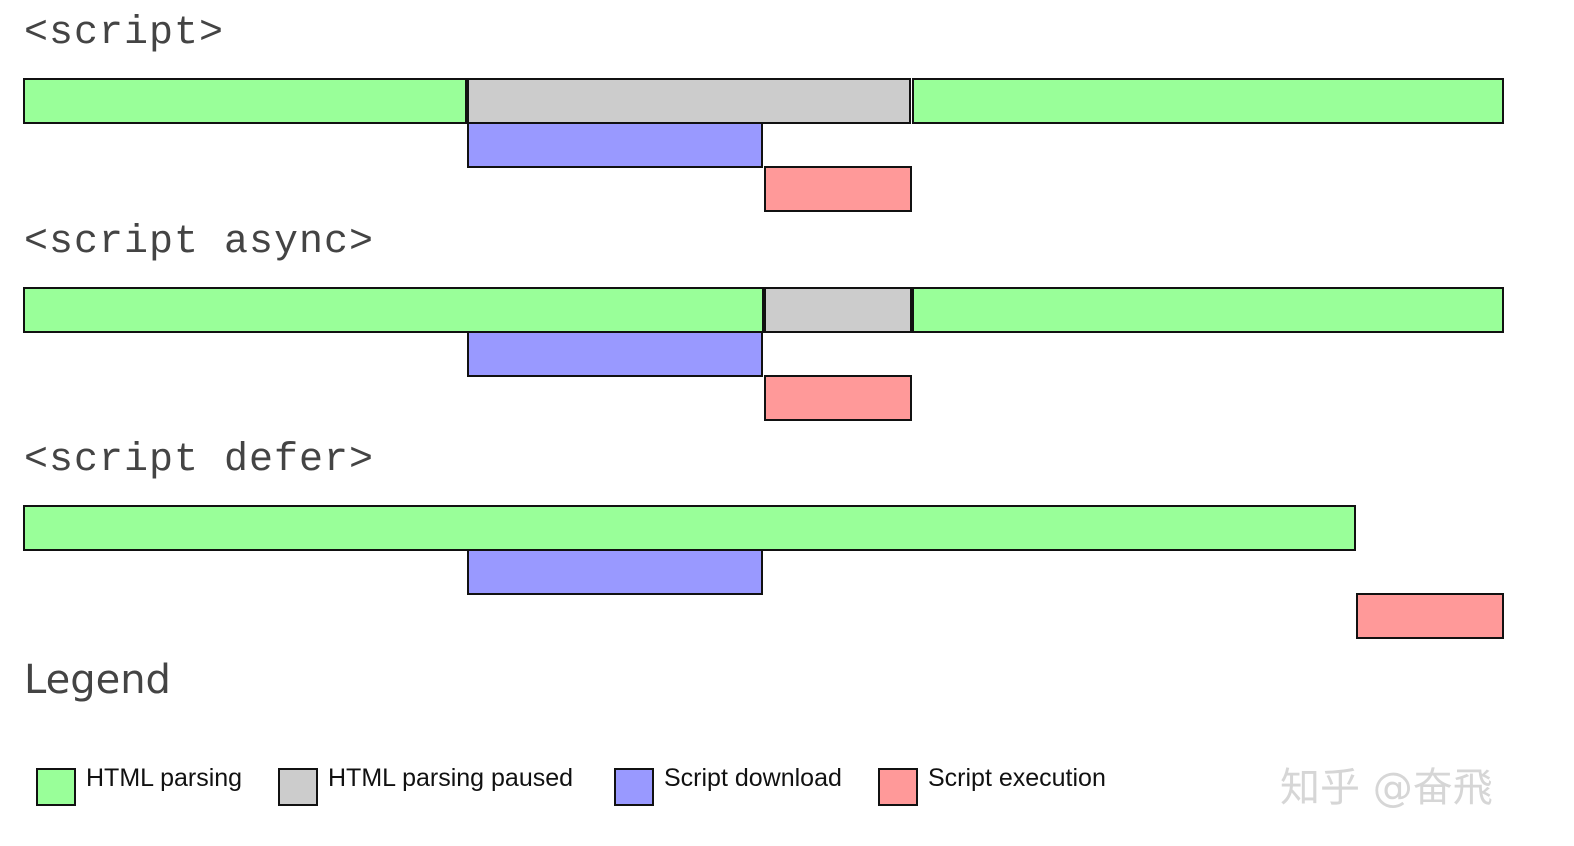 Image resolution: width=1574 pixels, height=846 pixels. Describe the element at coordinates (56, 787) in the screenshot. I see `legend-swatch-html-parsing` at that location.